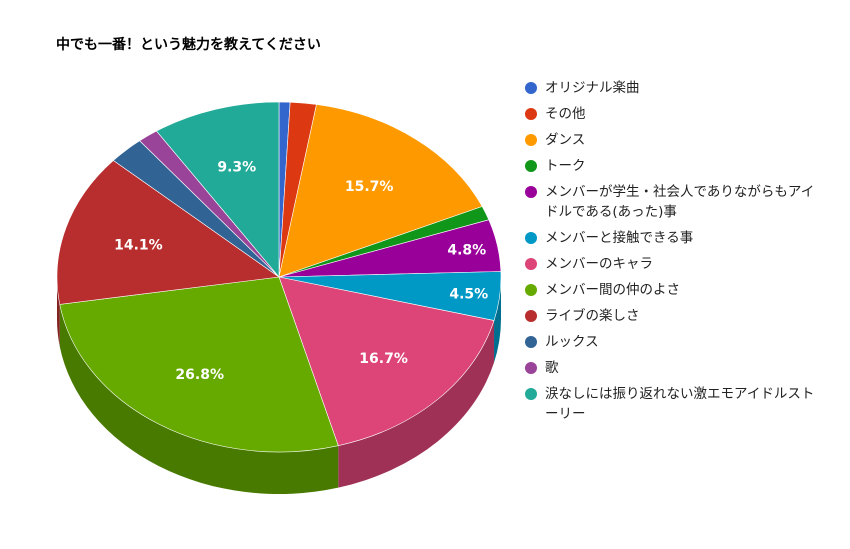  Describe the element at coordinates (675, 140) in the screenshot. I see `legend-item: ダンス` at that location.